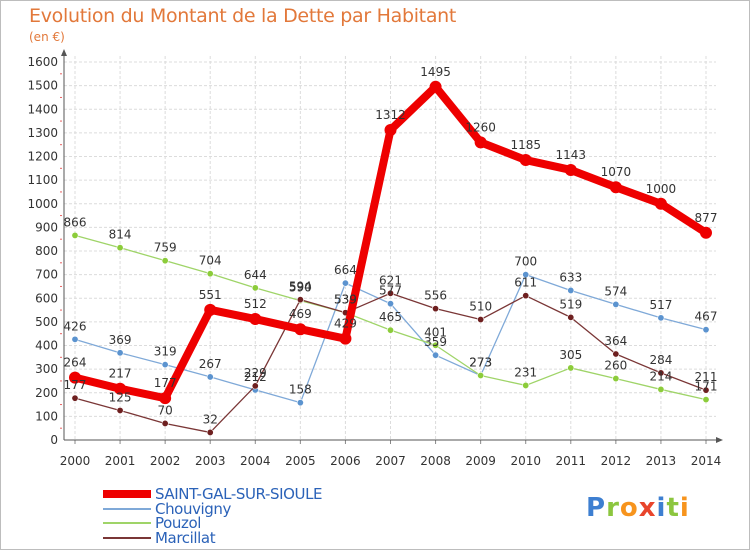 The width and height of the screenshot is (750, 550). Describe the element at coordinates (435, 332) in the screenshot. I see `data-label-pouzol: 401` at that location.